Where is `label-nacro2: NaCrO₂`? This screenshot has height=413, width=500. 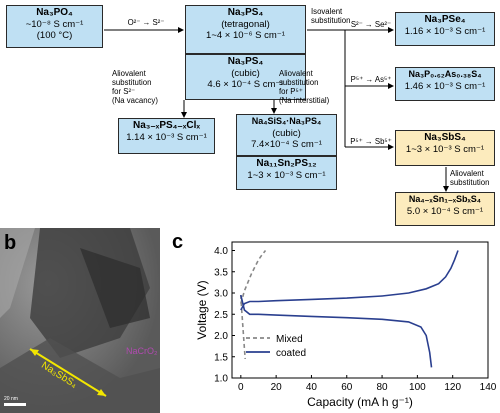 label-nacro2: NaCrO₂ is located at coordinates (142, 351).